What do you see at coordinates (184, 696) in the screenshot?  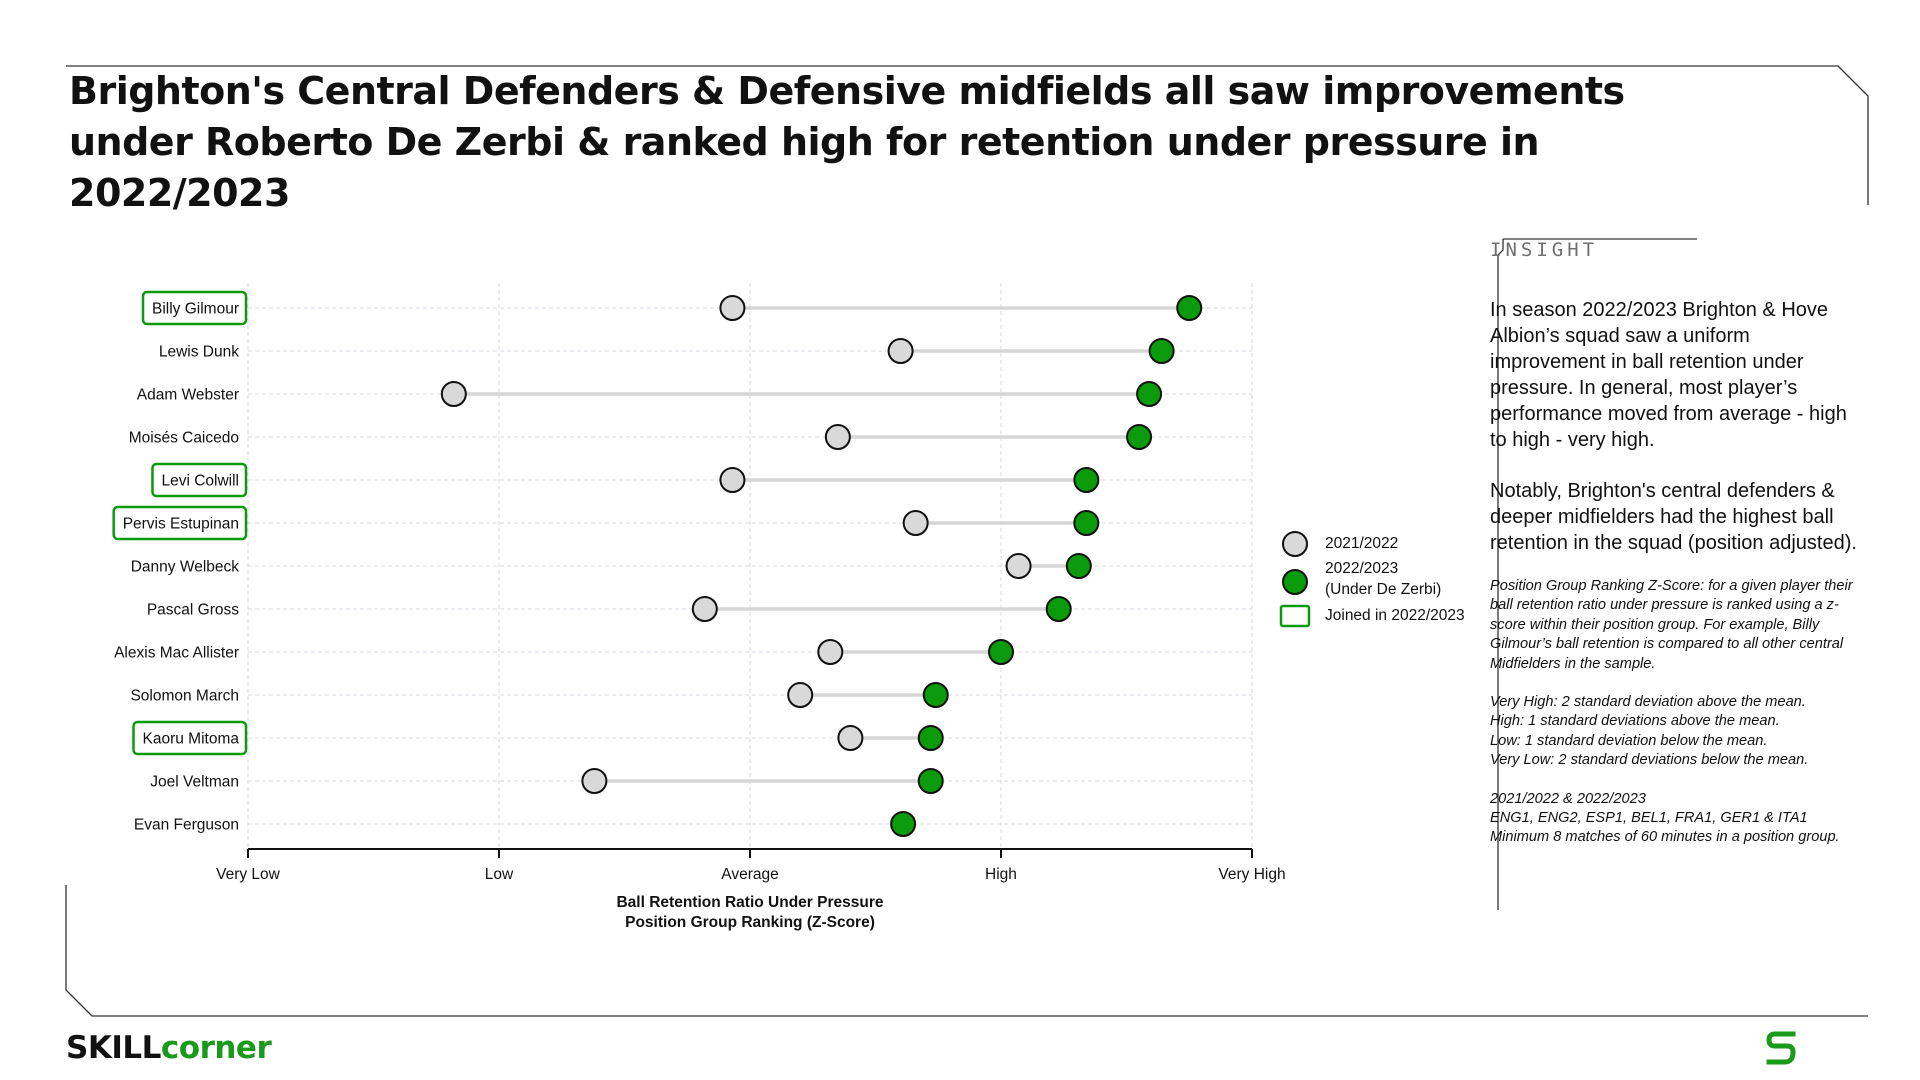 I see `player-label: Solomon March` at bounding box center [184, 696].